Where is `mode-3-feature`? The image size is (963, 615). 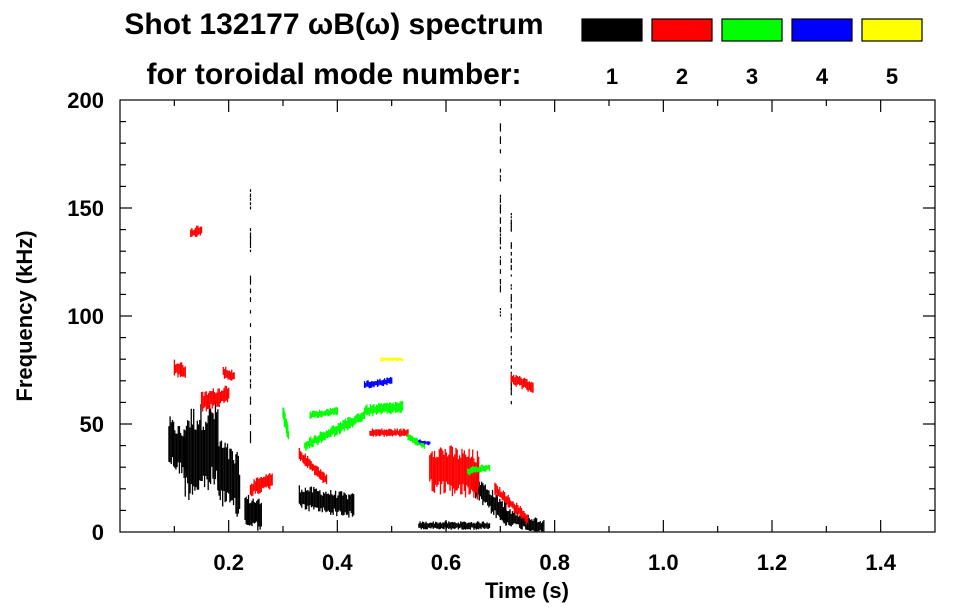
mode-3-feature is located at coordinates (286, 423).